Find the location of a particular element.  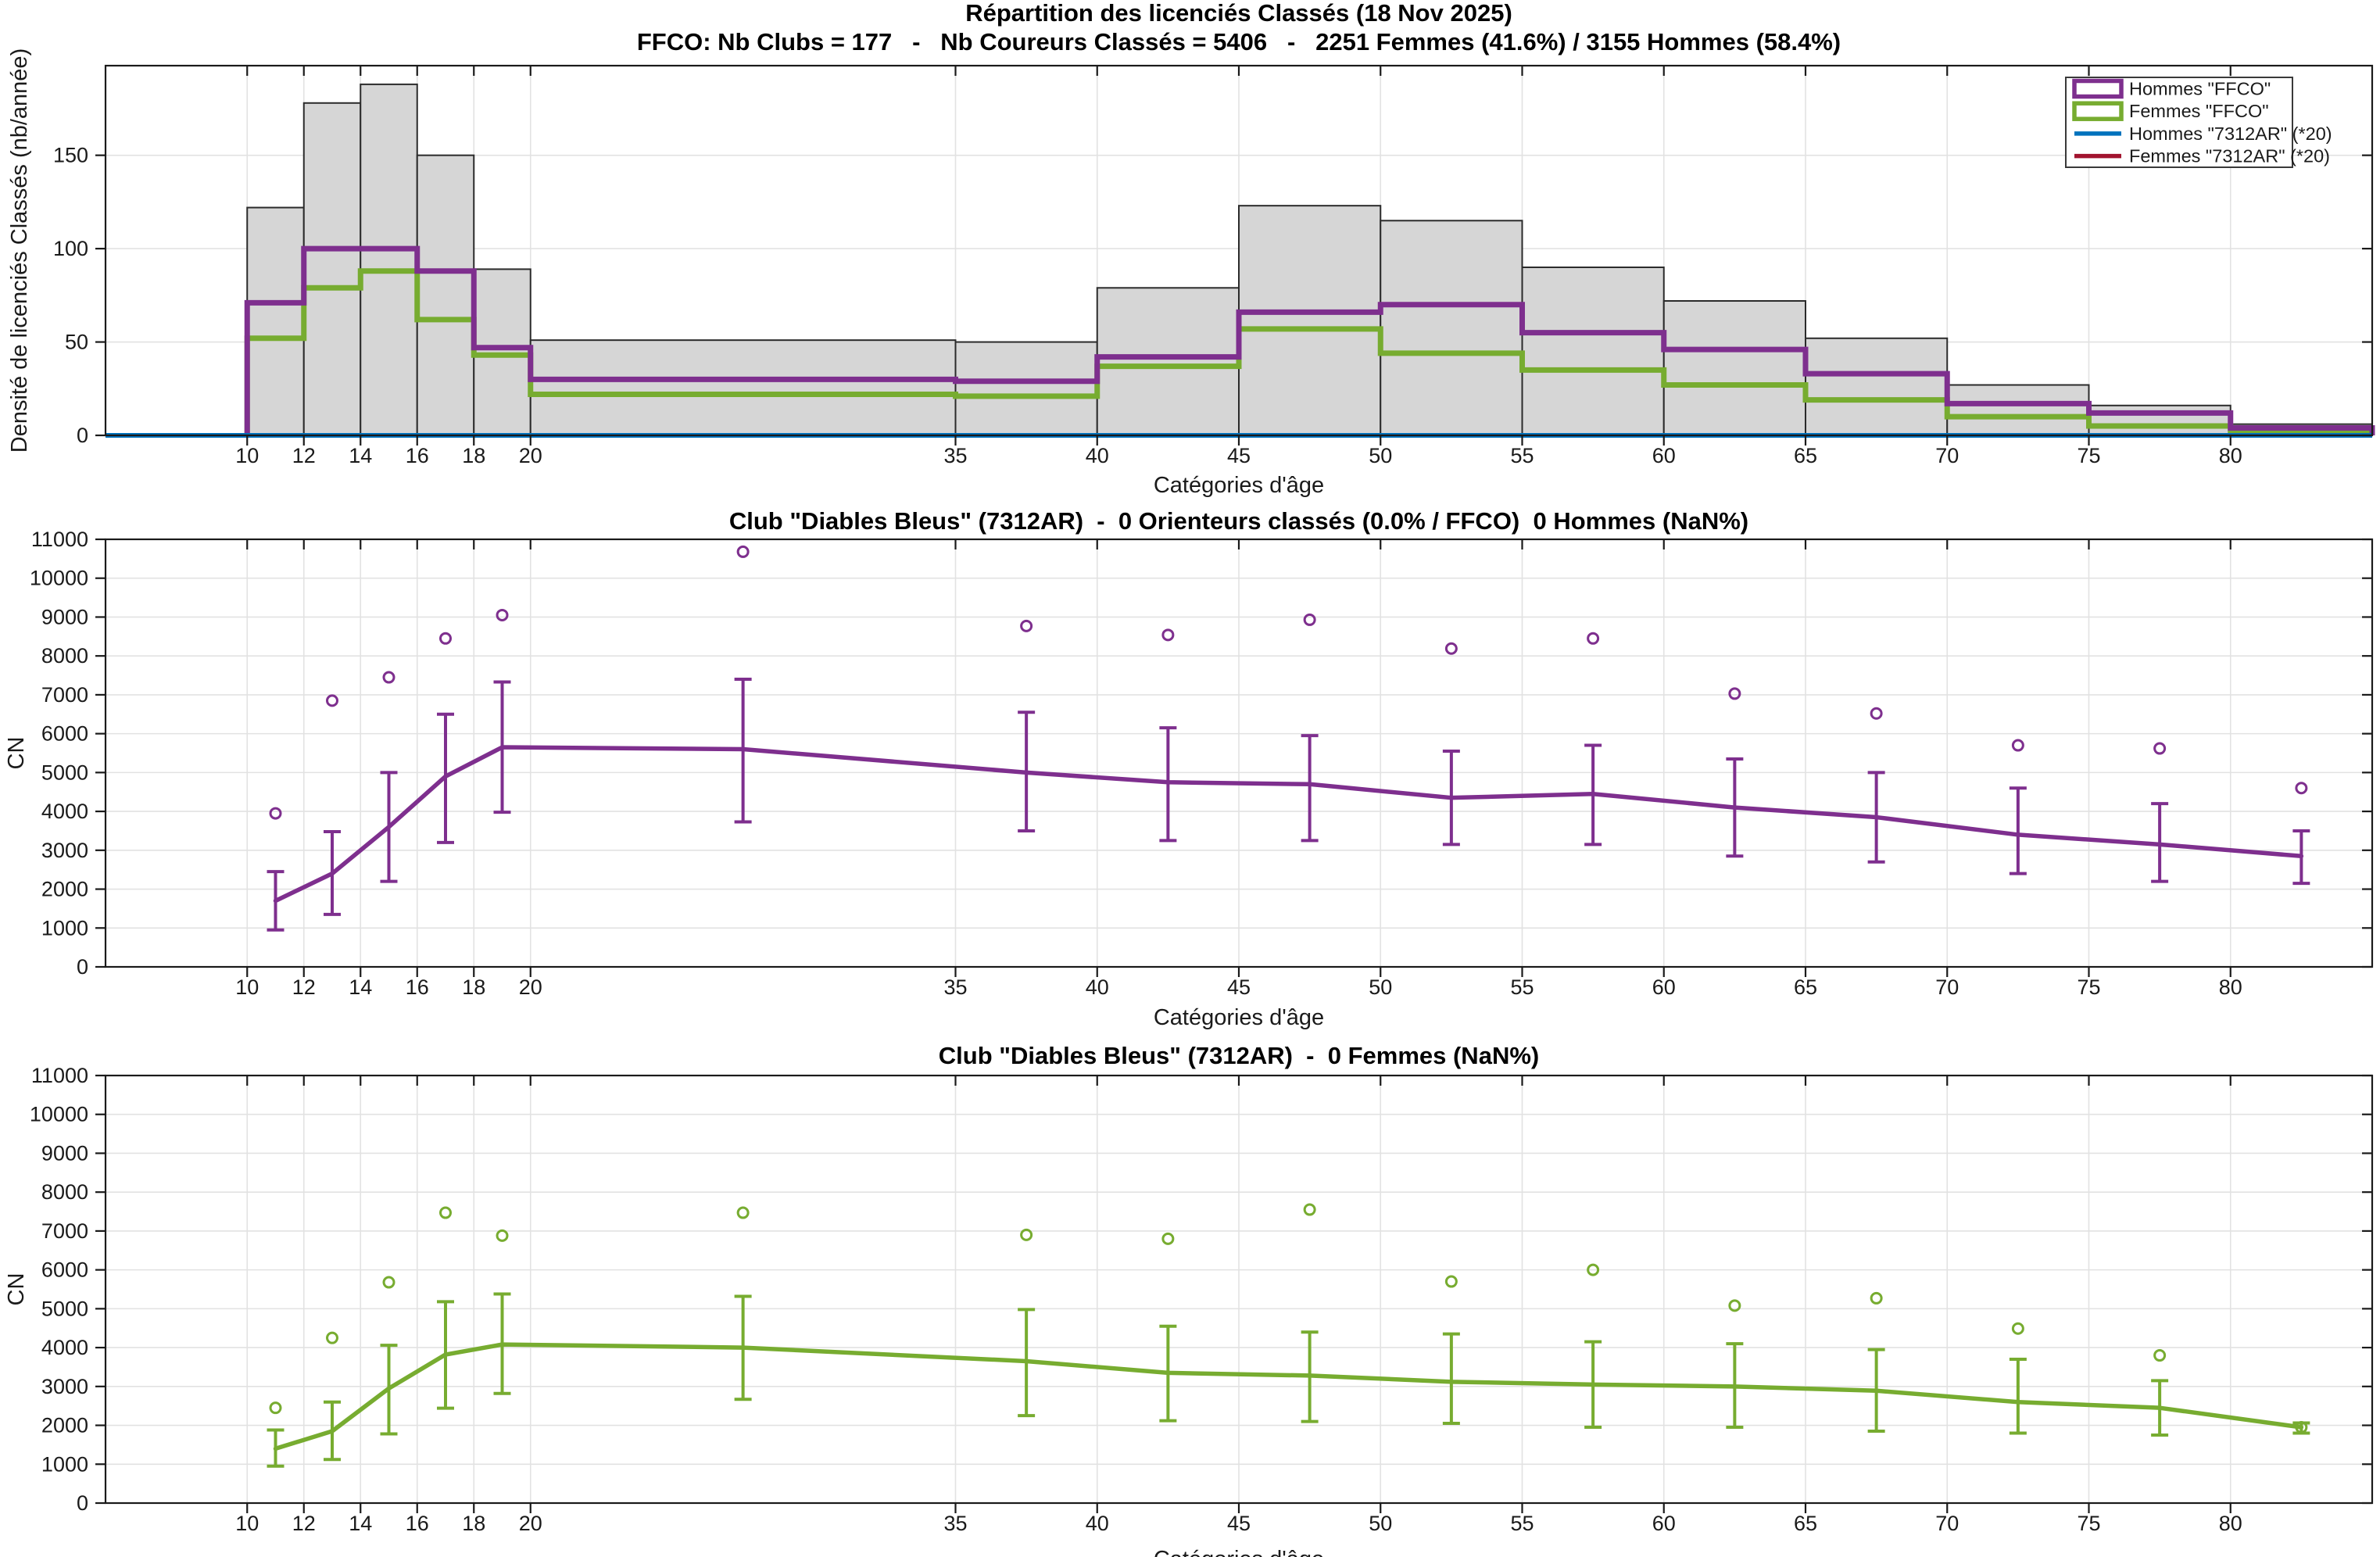

x-tick-label: 45 is located at coordinates (1239, 455).